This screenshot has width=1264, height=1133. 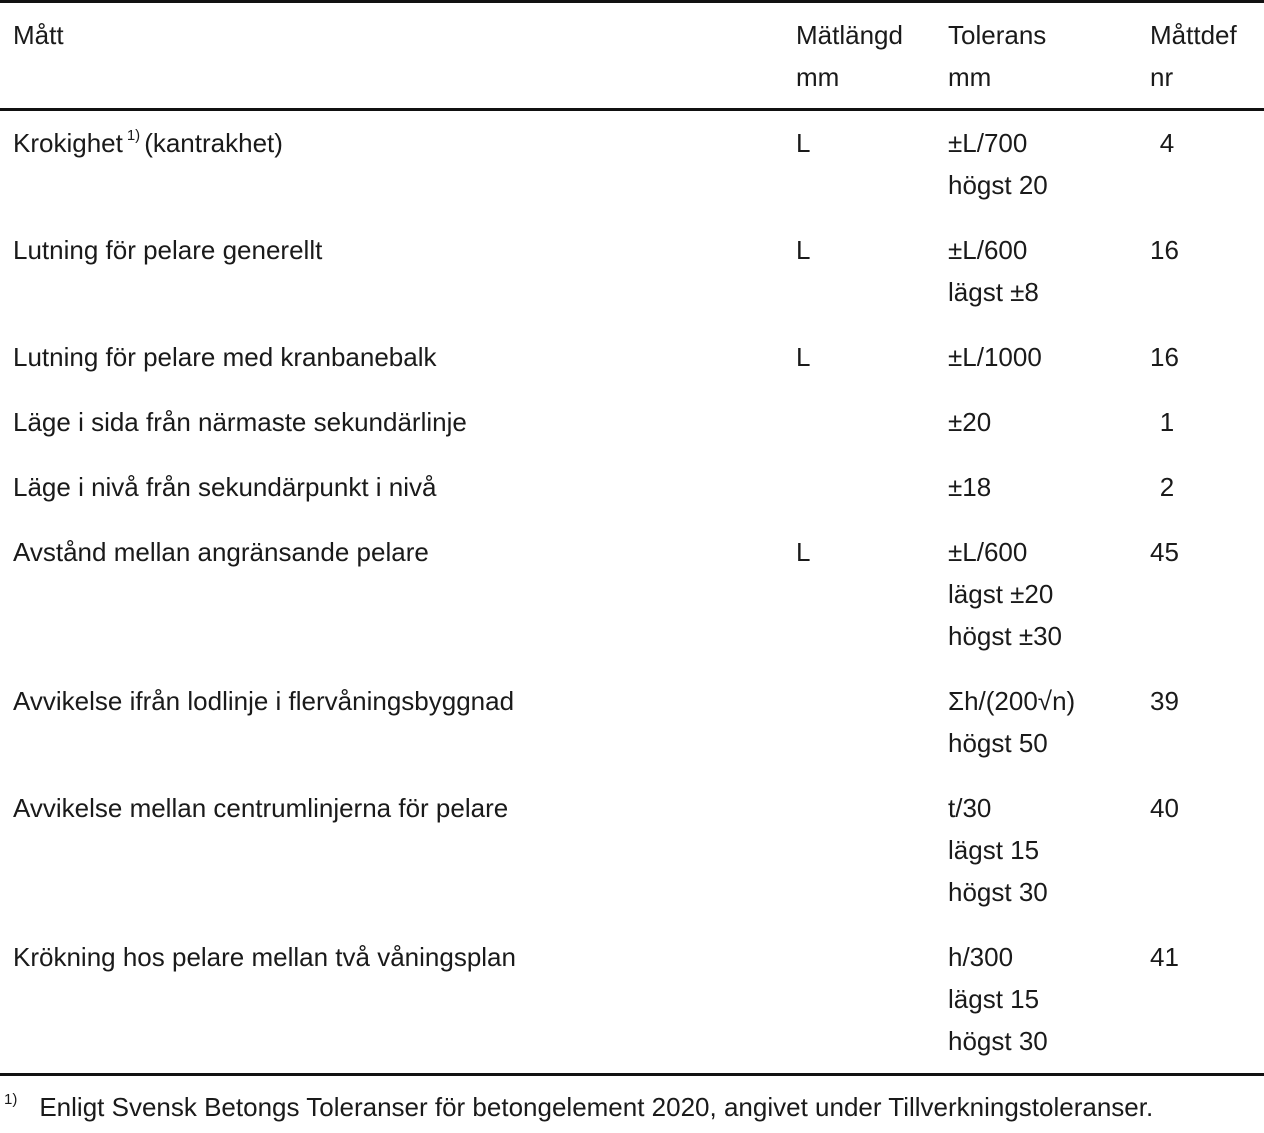 What do you see at coordinates (1167, 487) in the screenshot?
I see `row-lage-niva-def: 2` at bounding box center [1167, 487].